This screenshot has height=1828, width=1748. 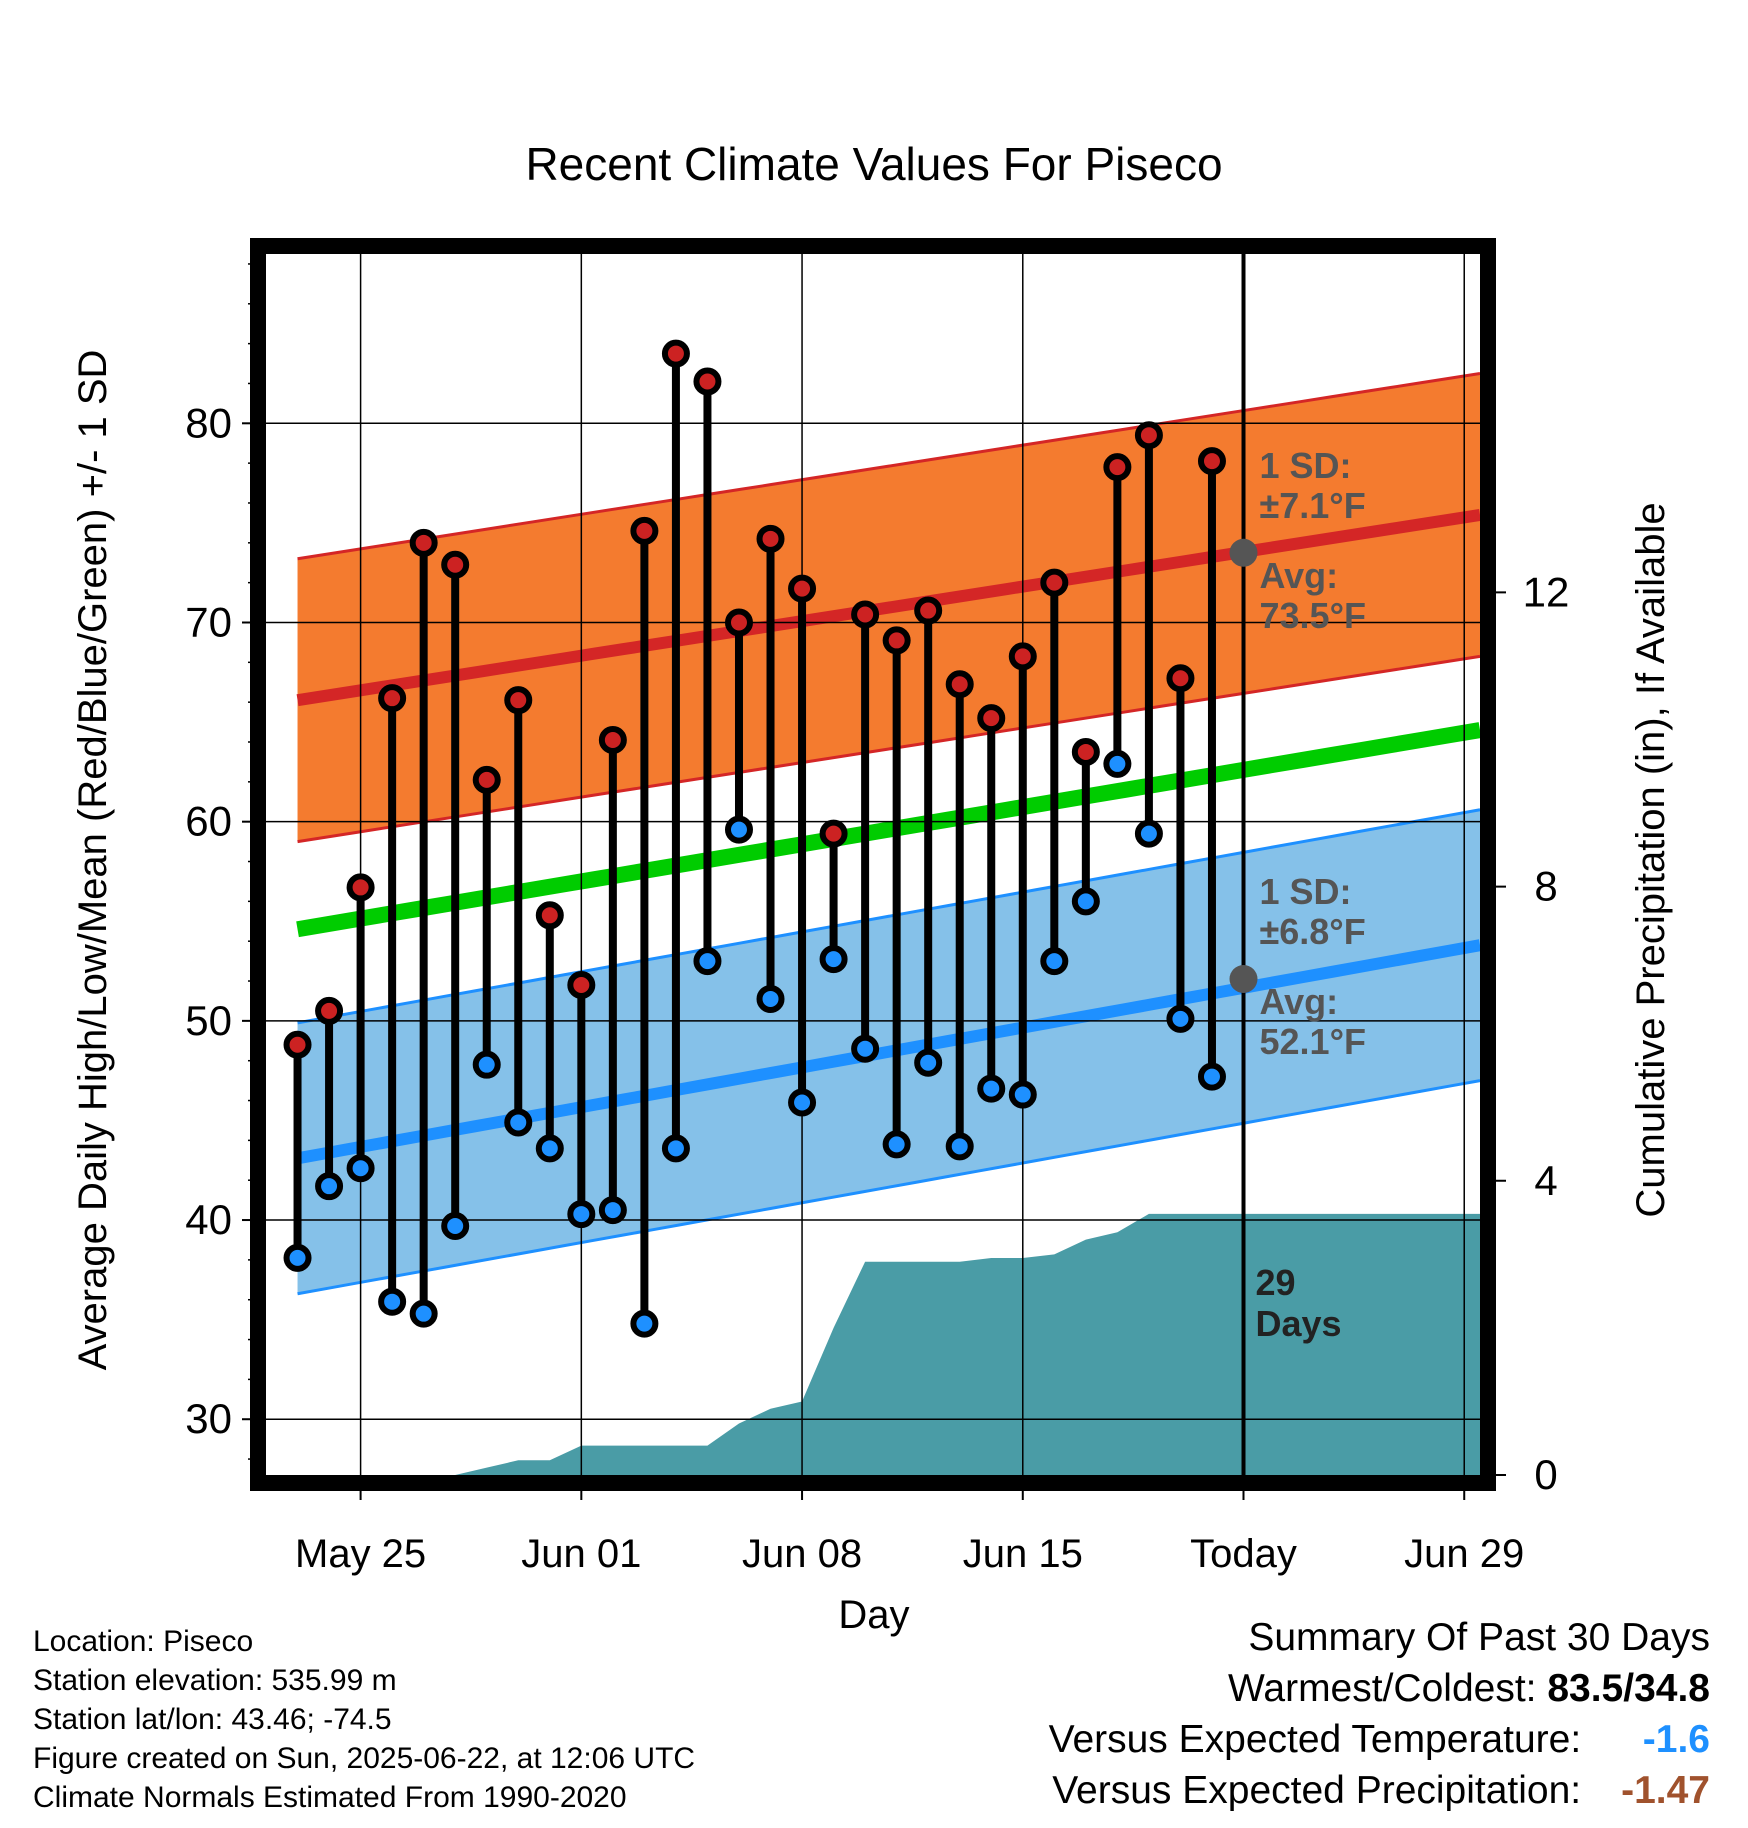 I want to click on x-tick-label: Jun 08, so click(x=802, y=1554).